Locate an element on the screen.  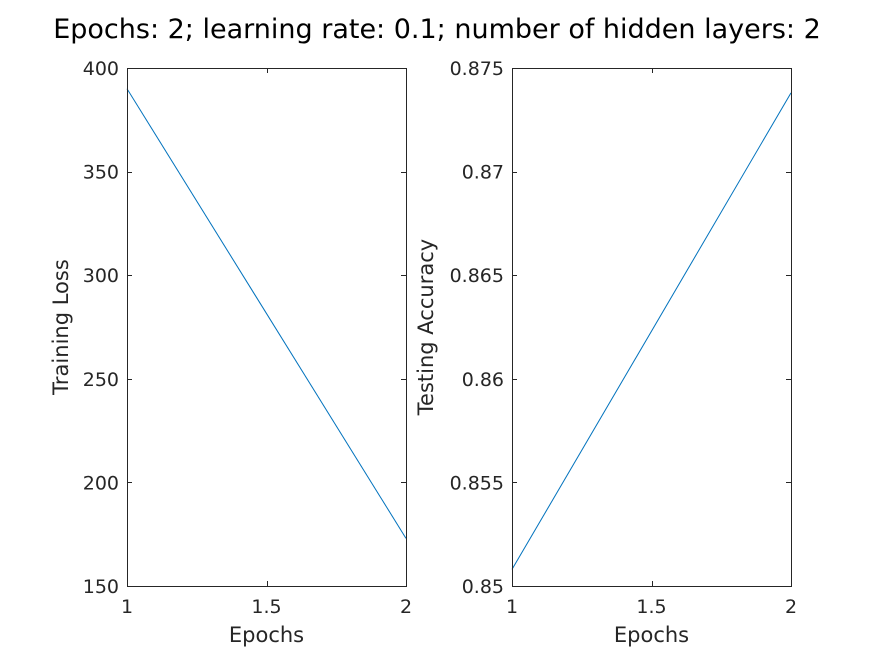
loss-y-tick-label: 350 is located at coordinates (101, 173).